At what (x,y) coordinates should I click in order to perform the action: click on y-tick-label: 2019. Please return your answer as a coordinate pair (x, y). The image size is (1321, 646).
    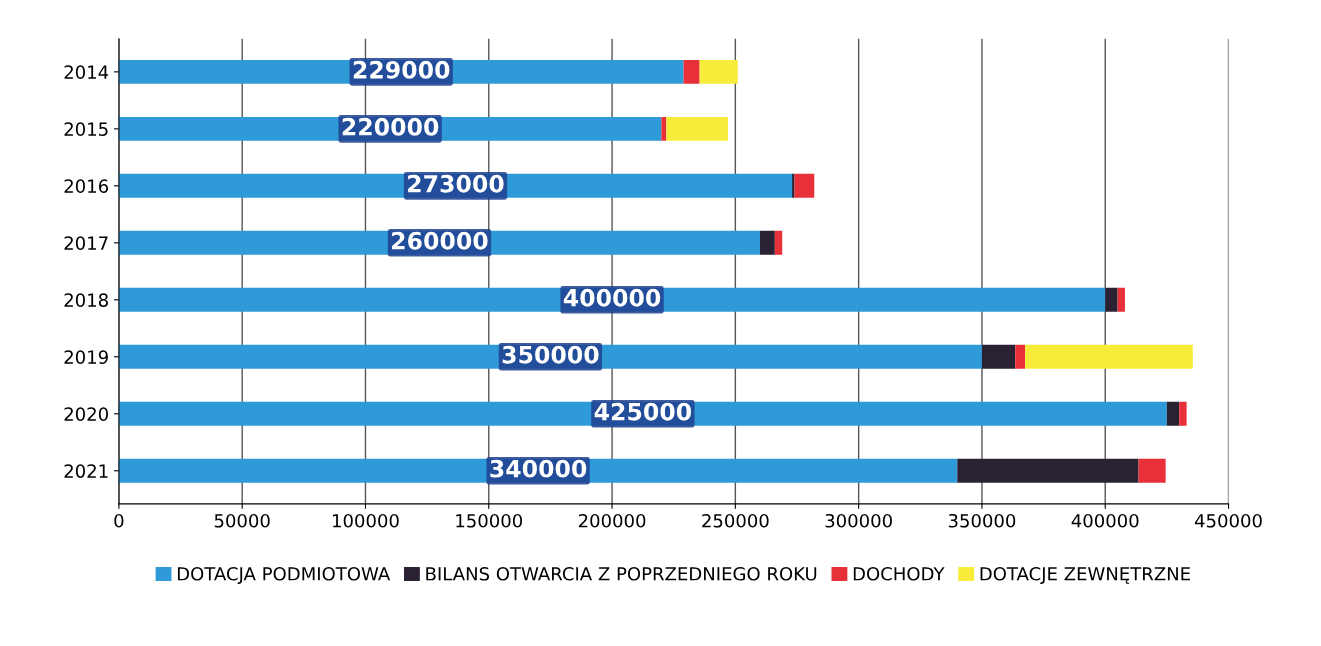
    Looking at the image, I should click on (86, 357).